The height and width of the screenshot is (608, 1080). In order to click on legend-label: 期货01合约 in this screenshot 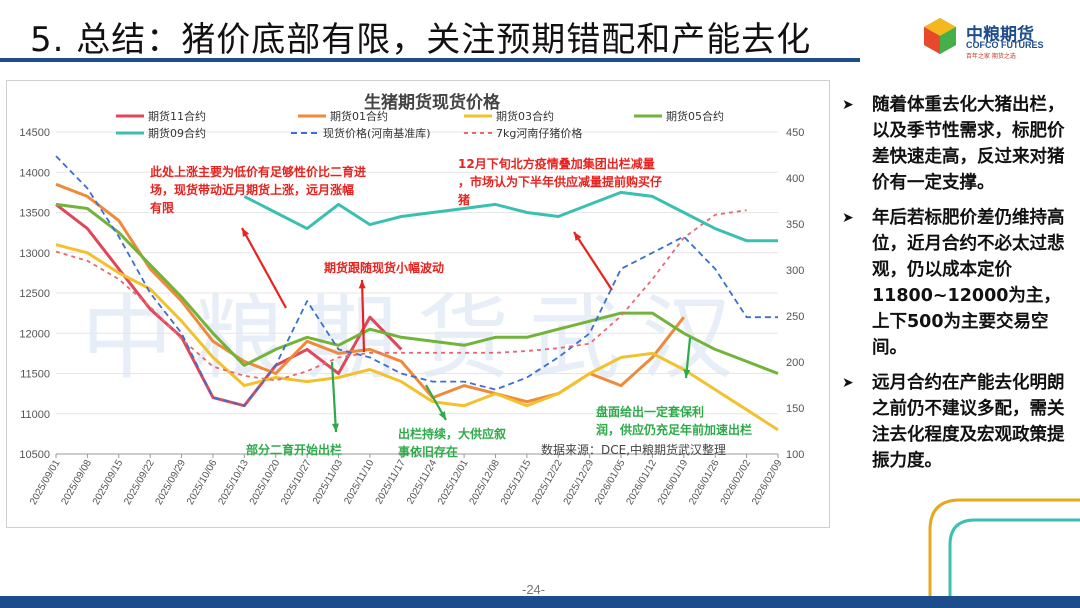, I will do `click(359, 116)`.